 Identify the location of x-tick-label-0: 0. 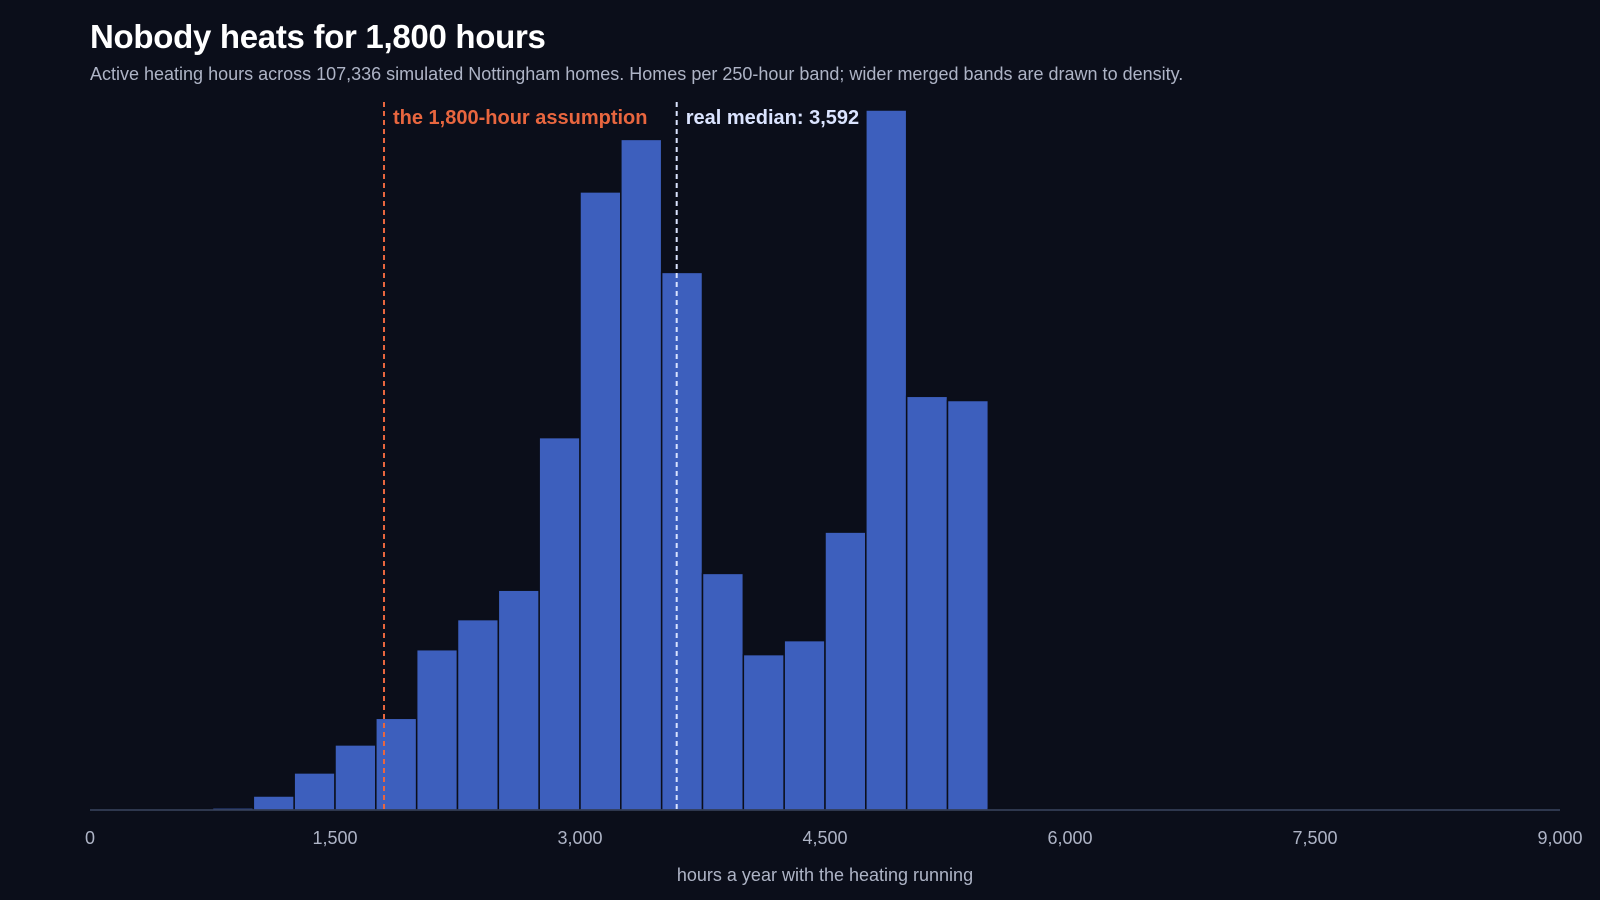
(90, 838).